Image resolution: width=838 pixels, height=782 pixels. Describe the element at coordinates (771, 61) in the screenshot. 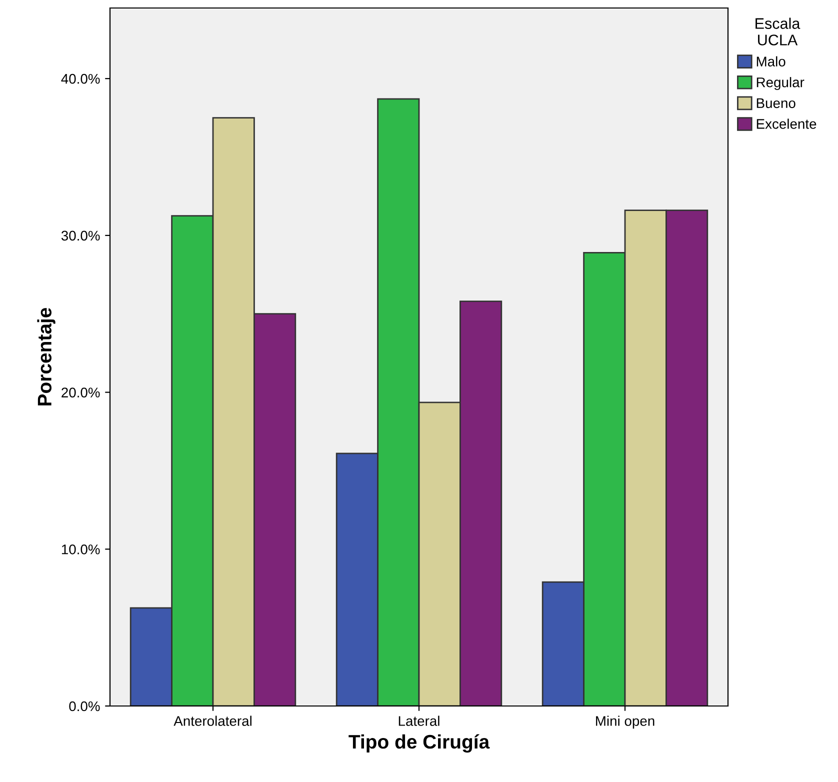

I see `legend-label: Malo` at that location.